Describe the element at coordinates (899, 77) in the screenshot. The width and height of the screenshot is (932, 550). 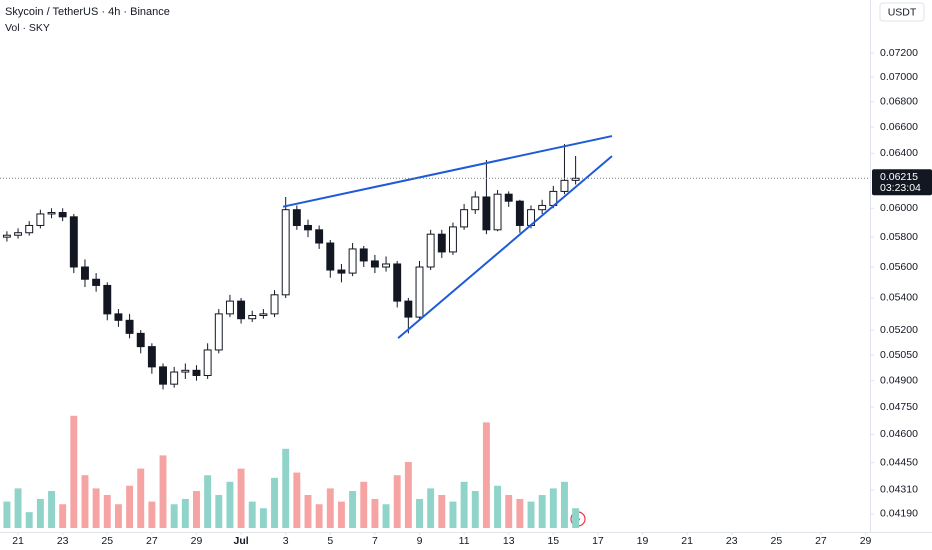
I see `y-tick-label: 0.07000` at that location.